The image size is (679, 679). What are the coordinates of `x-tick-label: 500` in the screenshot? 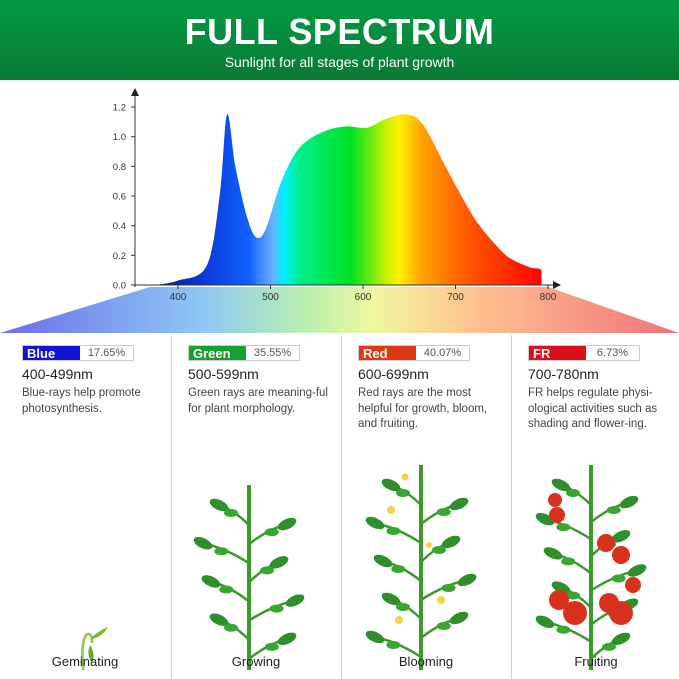 It's located at (270, 297).